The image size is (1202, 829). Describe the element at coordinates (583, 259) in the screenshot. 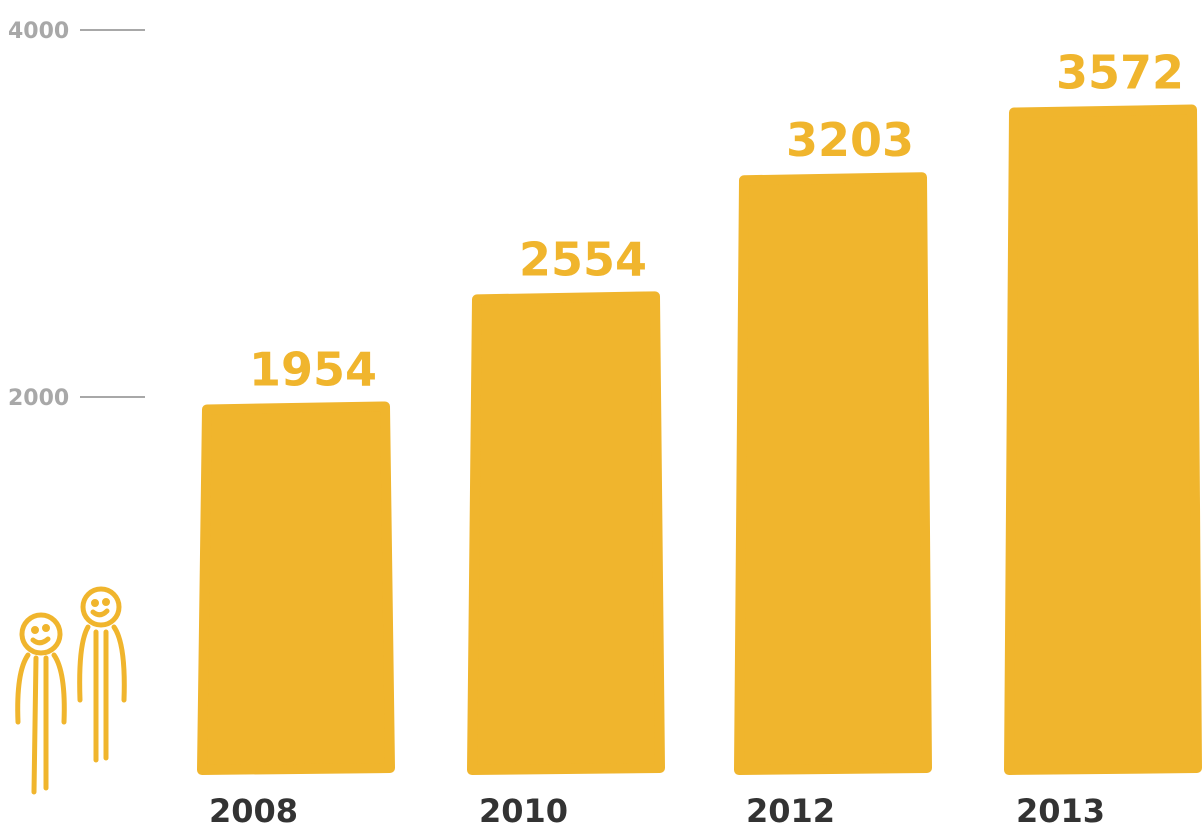

I see `bar-value-label: 2554` at that location.